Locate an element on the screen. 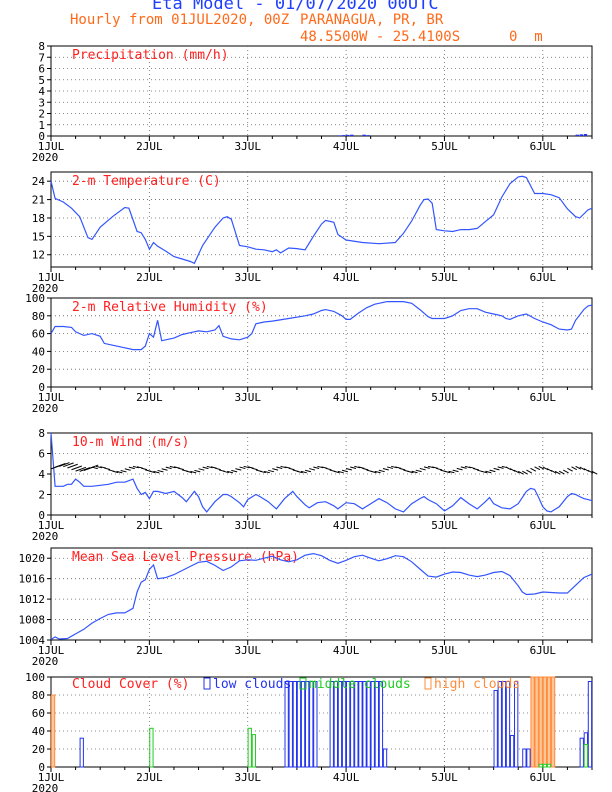 The width and height of the screenshot is (612, 792). y-tick-label: 60 is located at coordinates (38, 713).